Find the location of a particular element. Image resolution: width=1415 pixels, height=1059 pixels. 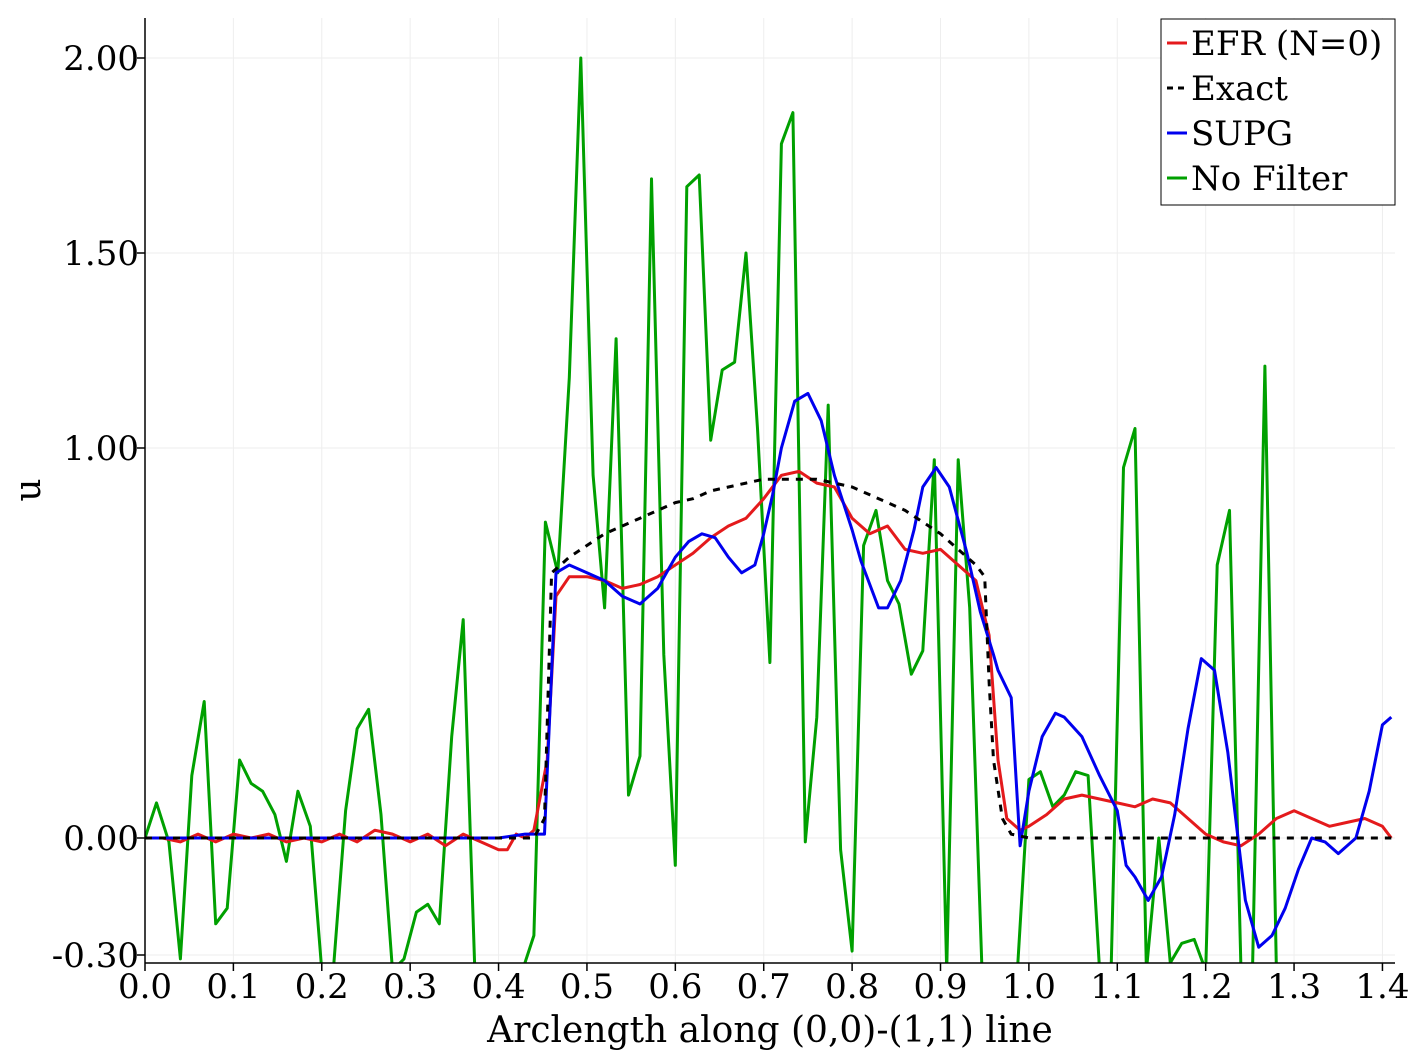

y-tick-label: -0.30 is located at coordinates (95, 956).